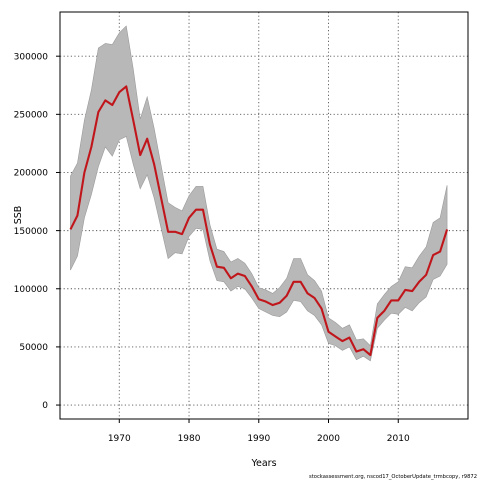 Image resolution: width=480 pixels, height=480 pixels. I want to click on y-axis-title: SSB, so click(18, 215).